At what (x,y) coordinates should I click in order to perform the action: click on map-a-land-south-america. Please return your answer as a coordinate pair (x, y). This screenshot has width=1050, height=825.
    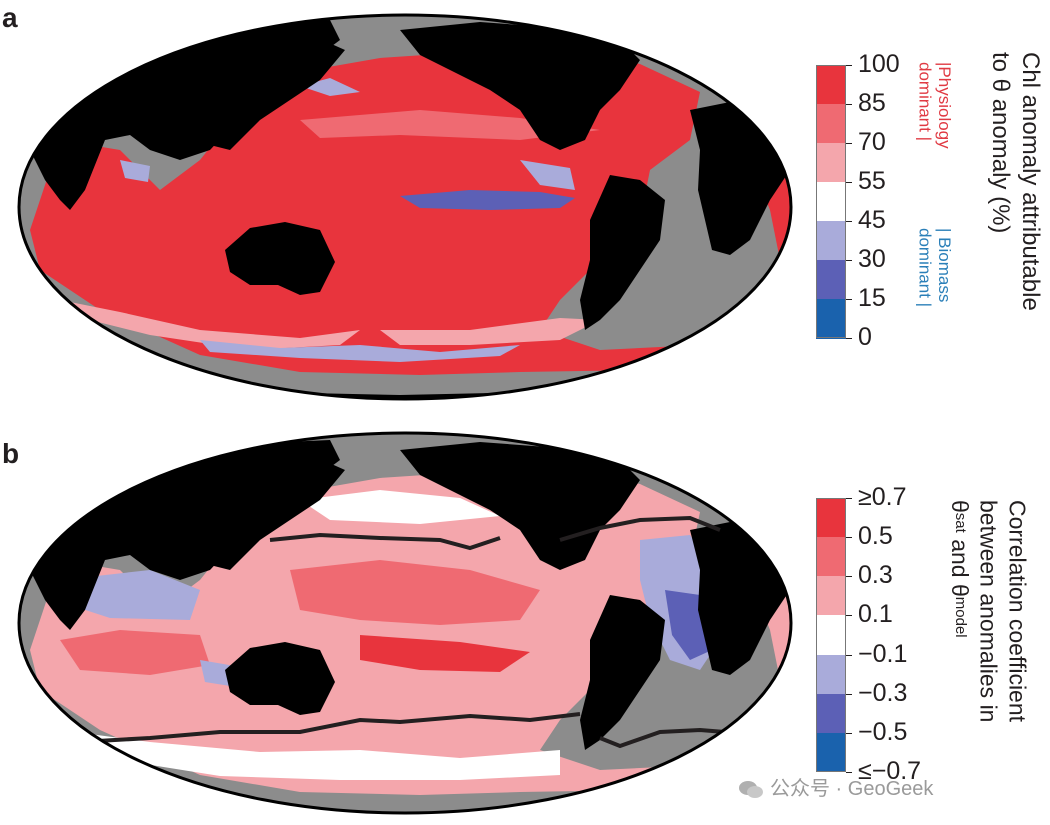
    Looking at the image, I should click on (622, 252).